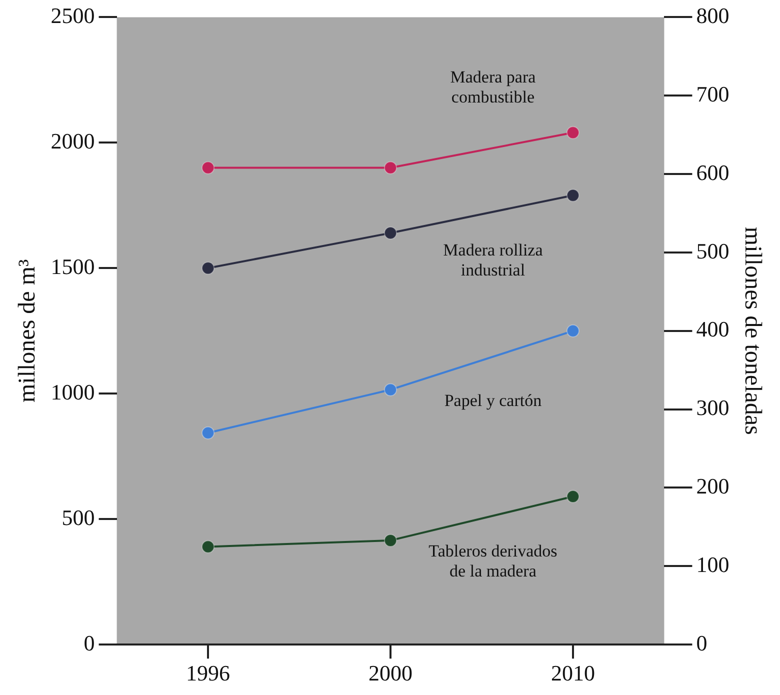 This screenshot has height=695, width=780. Describe the element at coordinates (72, 15) in the screenshot. I see `y-tick-label: 2500` at that location.